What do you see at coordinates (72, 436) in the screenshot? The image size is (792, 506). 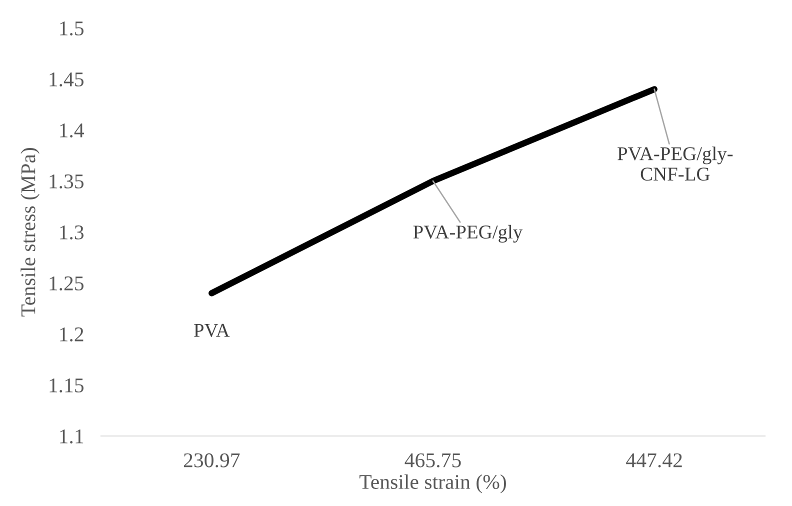 I see `y-tick-label: 1.1` at bounding box center [72, 436].